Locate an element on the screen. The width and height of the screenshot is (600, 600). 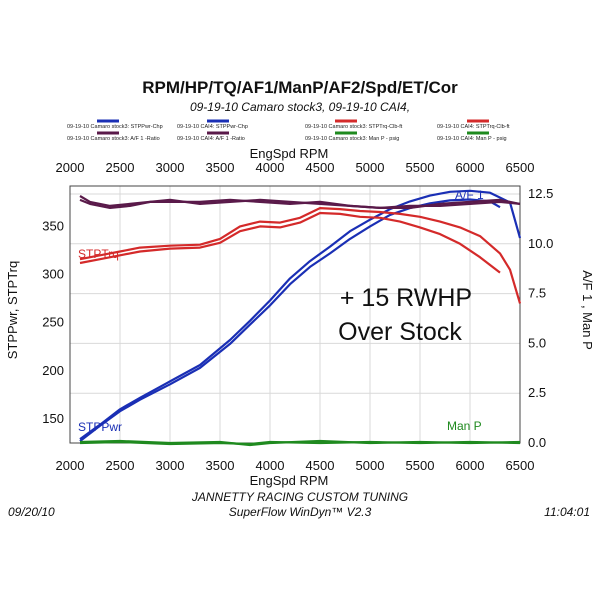
x-tick-label-bottom: 4000 is located at coordinates (270, 465).